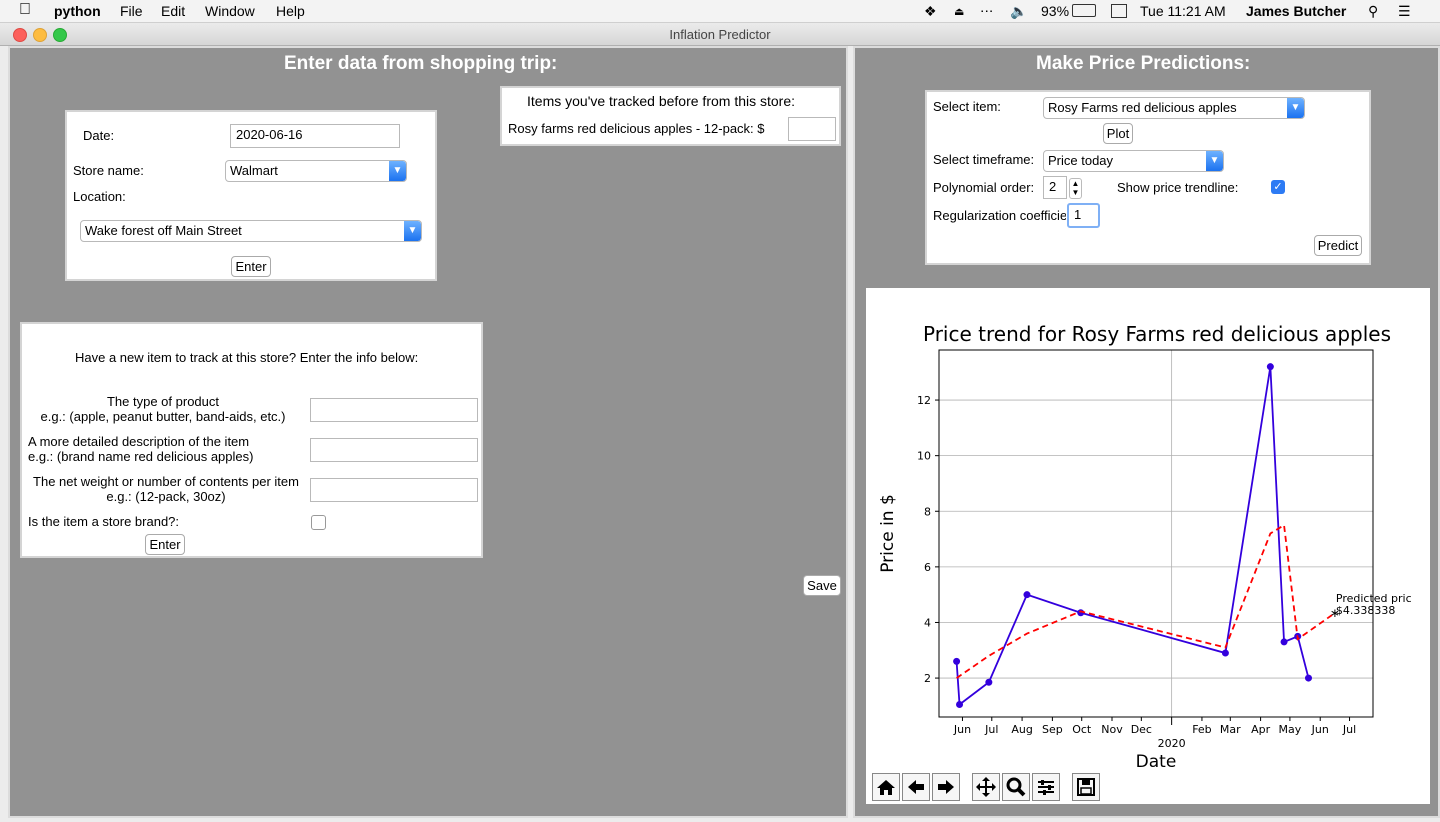 This screenshot has height=822, width=1440. What do you see at coordinates (1174, 108) in the screenshot?
I see `item-select: Rosy Farms red delicious apples ▼` at bounding box center [1174, 108].